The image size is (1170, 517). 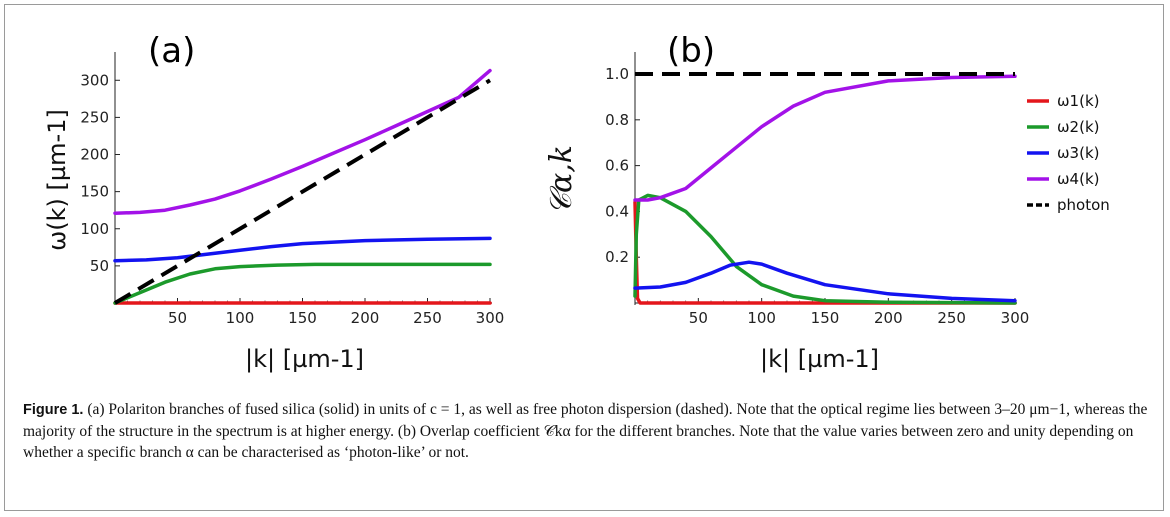 What do you see at coordinates (1083, 205) in the screenshot?
I see `legend-label-photon: photon` at bounding box center [1083, 205].